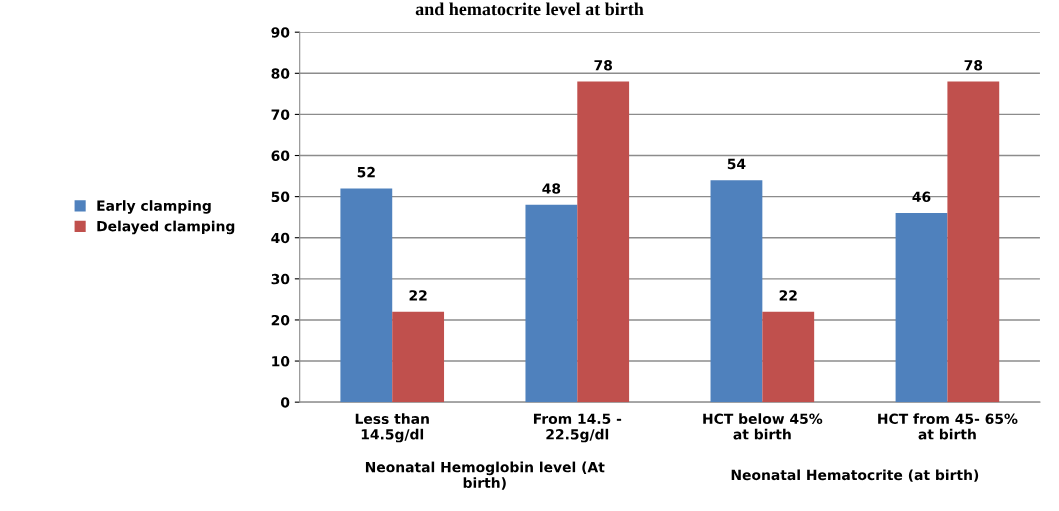 The image size is (1059, 511). What do you see at coordinates (154, 207) in the screenshot?
I see `legend-label: Early clamping` at bounding box center [154, 207].